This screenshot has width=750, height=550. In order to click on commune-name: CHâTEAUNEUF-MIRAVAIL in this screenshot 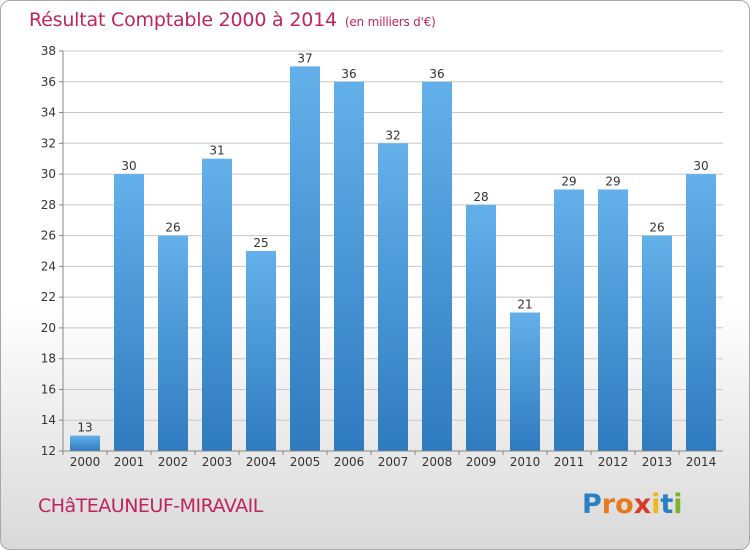, I will do `click(150, 506)`.